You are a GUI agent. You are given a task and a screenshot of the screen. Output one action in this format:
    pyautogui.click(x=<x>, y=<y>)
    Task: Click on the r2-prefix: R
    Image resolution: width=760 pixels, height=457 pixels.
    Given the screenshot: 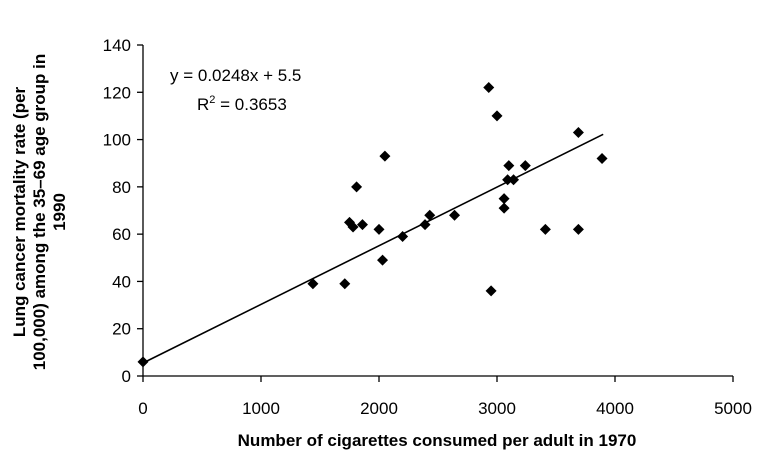 What is the action you would take?
    pyautogui.click(x=203, y=104)
    